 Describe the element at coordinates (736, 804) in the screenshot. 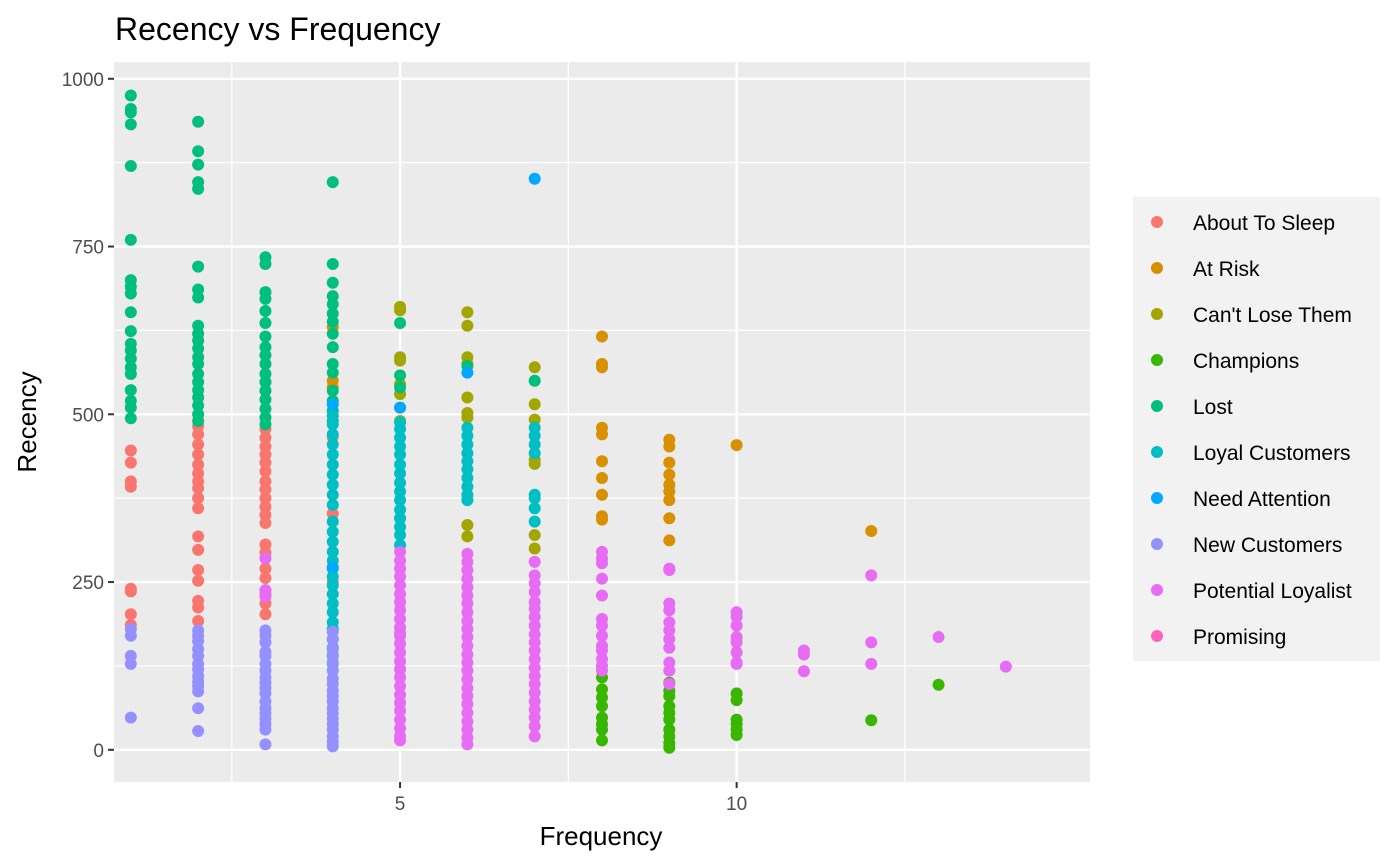

I see `x-tick-label: 10` at that location.